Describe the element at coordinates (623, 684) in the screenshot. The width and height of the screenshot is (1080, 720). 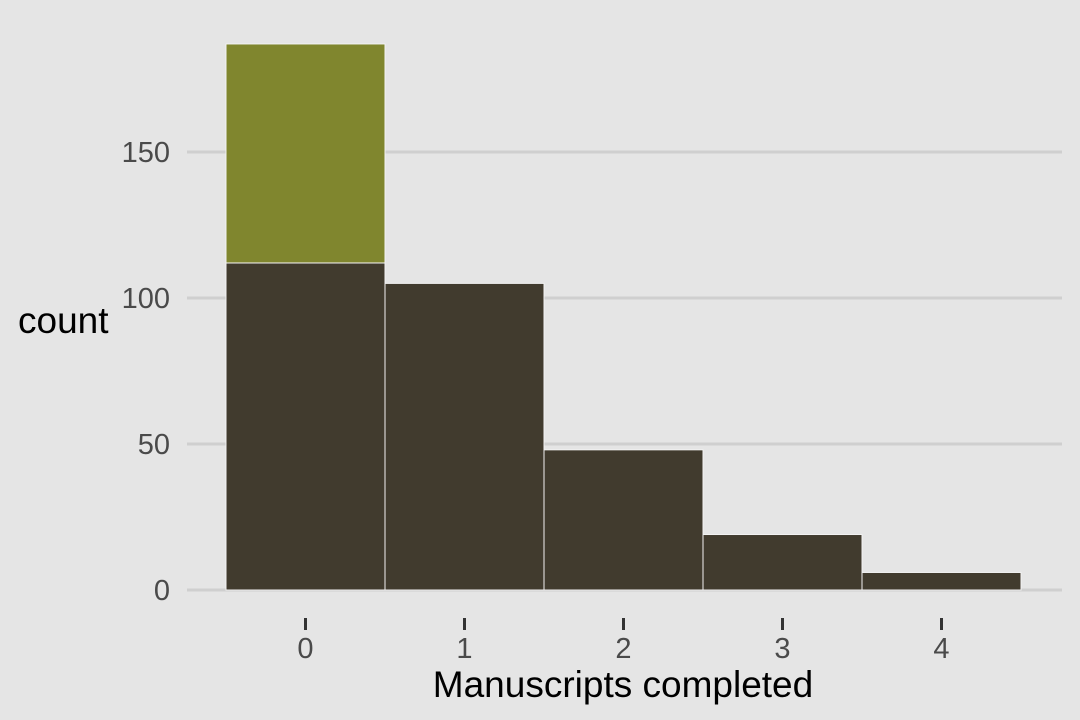
I see `x-axis-title: Manuscripts completed` at that location.